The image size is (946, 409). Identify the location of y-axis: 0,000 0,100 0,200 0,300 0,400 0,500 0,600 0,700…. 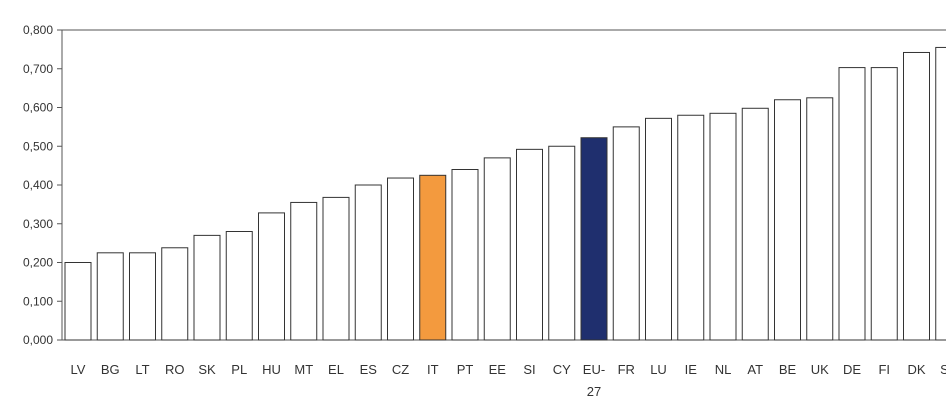
(42, 185).